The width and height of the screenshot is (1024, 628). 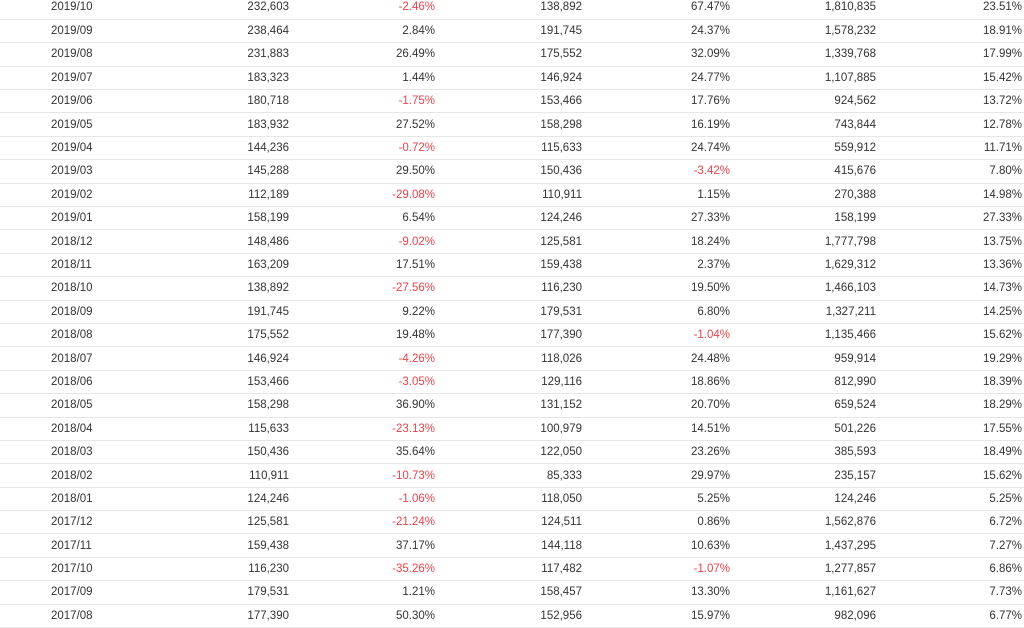 I want to click on yoy-pct-cell: 29.97%, so click(x=658, y=475).